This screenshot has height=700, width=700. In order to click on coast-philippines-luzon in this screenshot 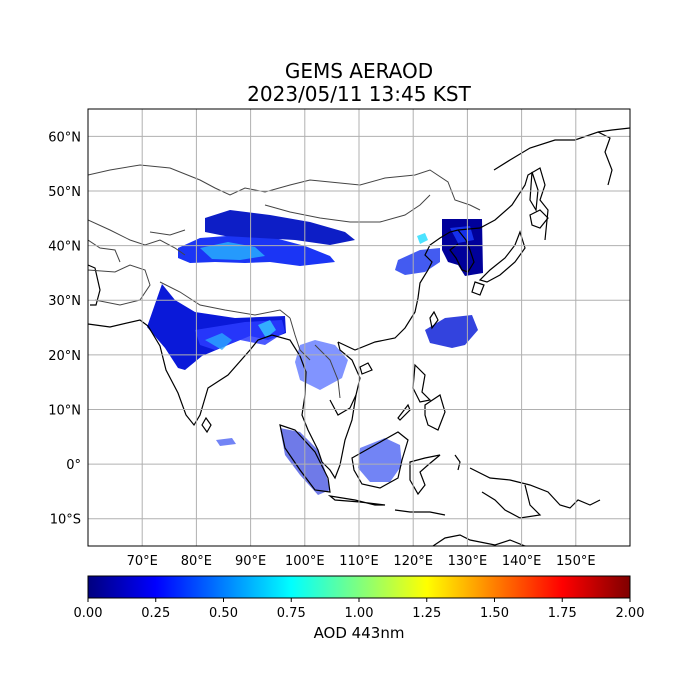, I will do `click(422, 383)`.